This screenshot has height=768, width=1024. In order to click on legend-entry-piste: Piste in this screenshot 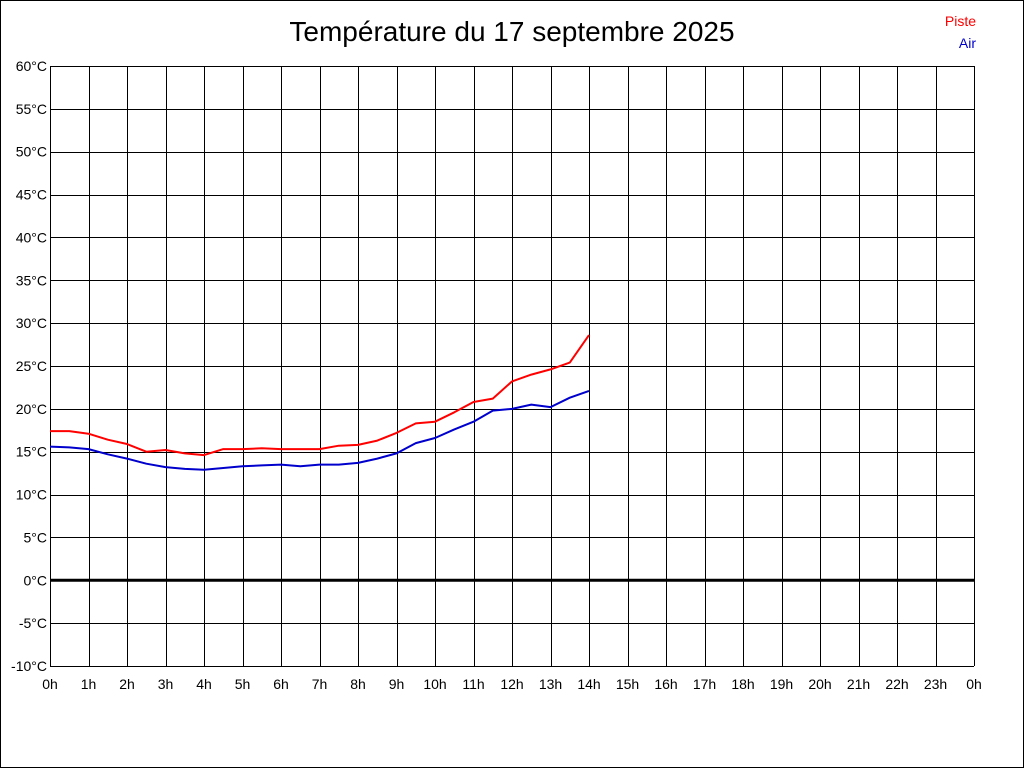, I will do `click(960, 21)`.